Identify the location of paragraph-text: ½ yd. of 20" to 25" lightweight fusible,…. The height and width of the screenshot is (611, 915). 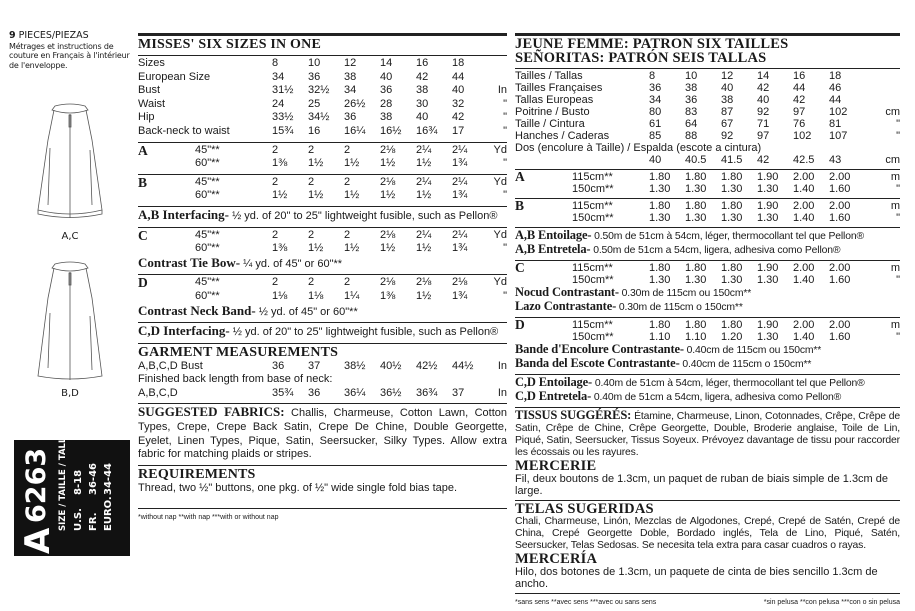
(365, 332).